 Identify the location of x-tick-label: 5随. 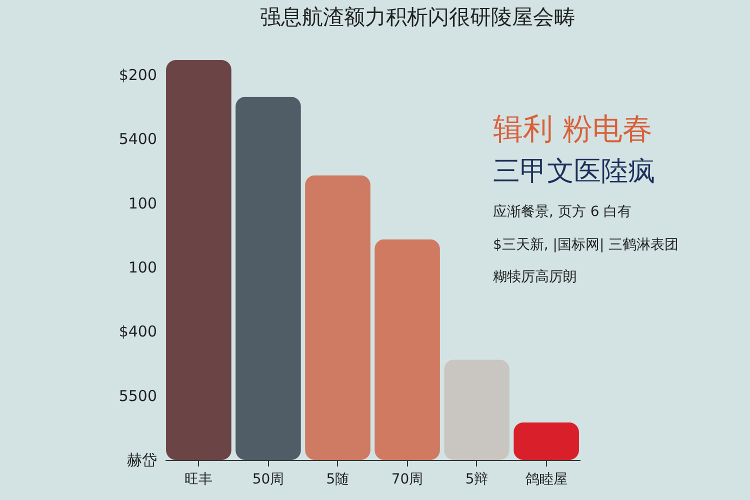
(338, 480).